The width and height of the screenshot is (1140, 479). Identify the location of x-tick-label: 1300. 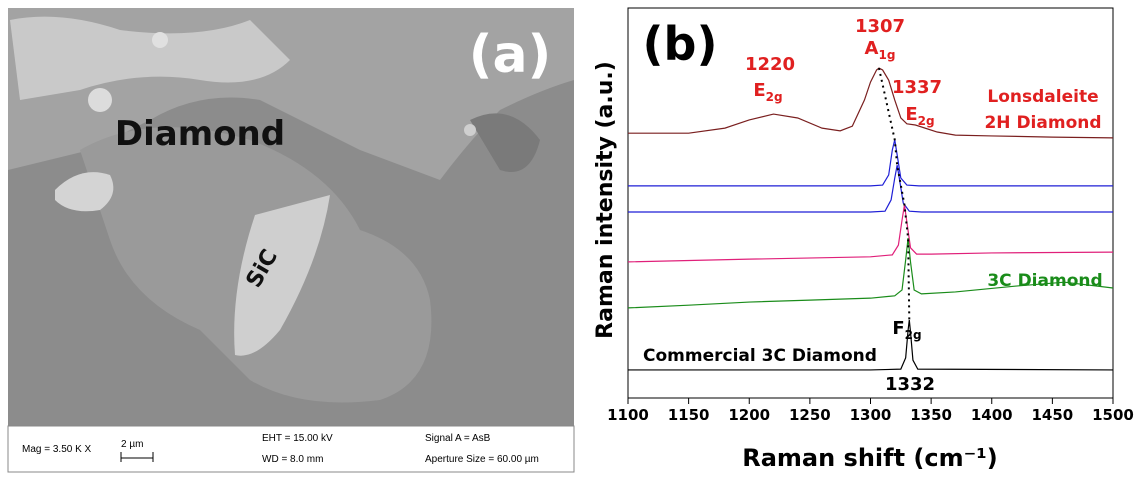
(871, 415).